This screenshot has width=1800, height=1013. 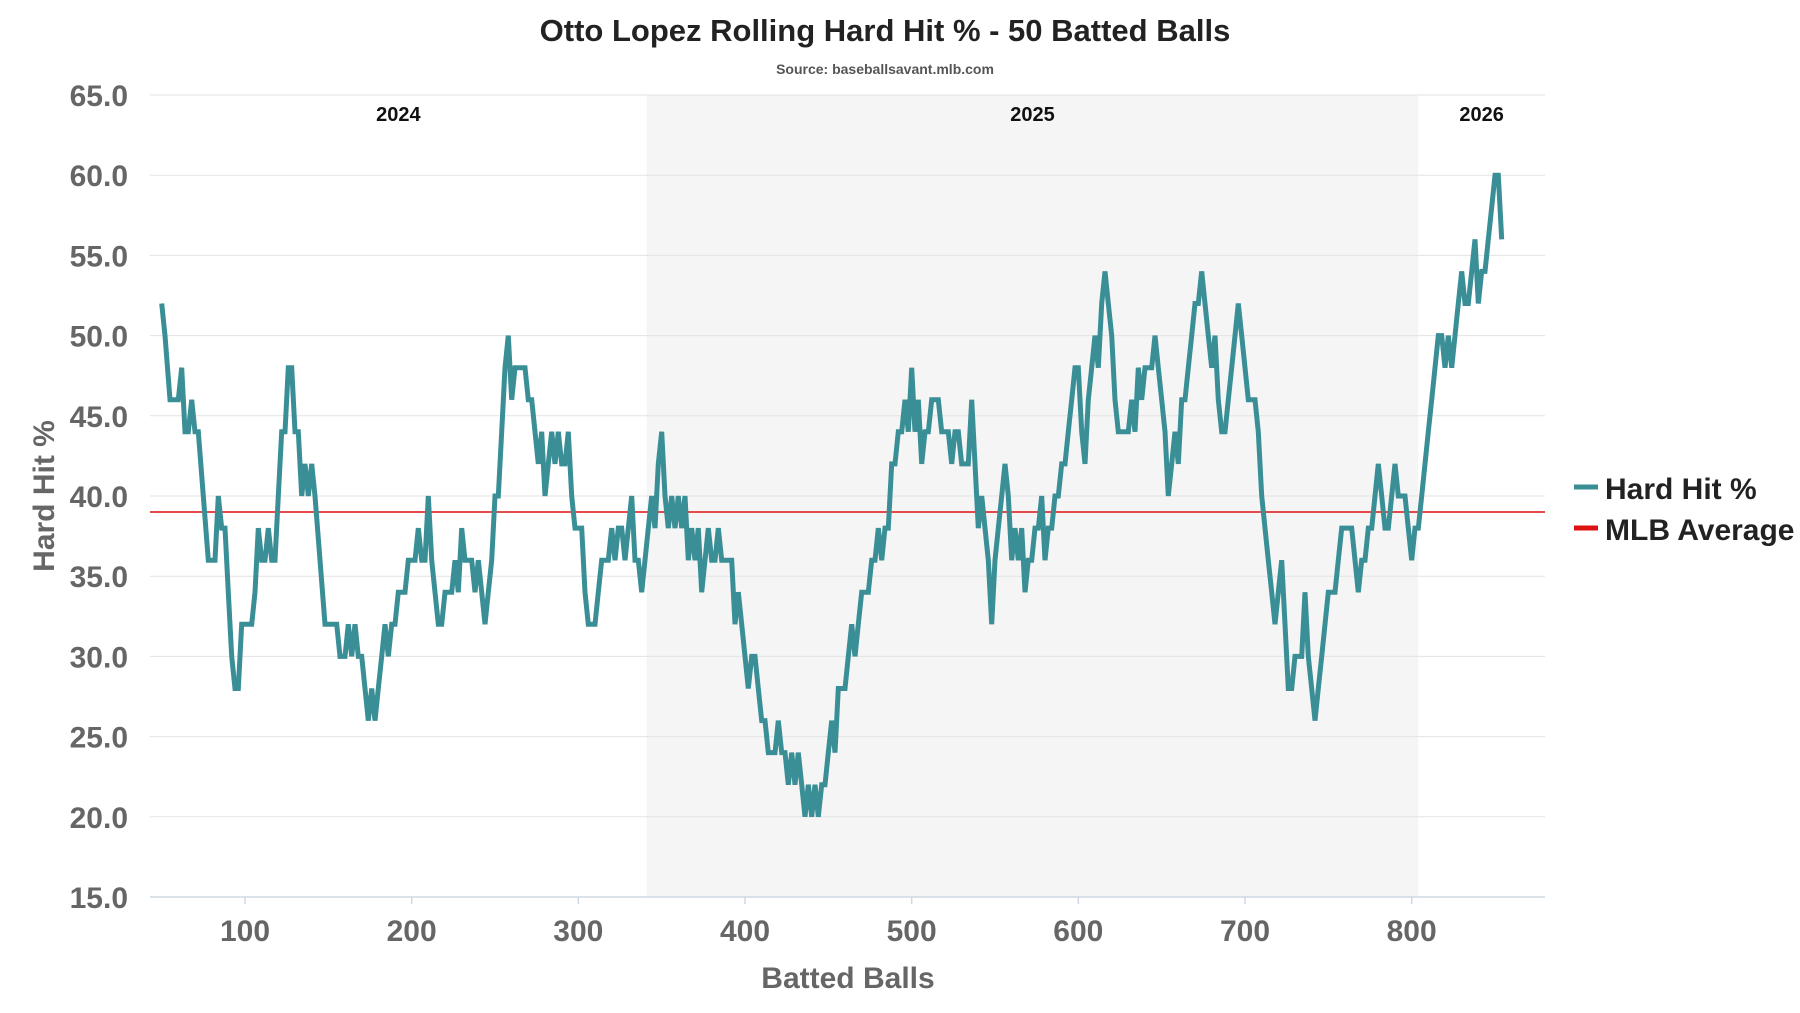 What do you see at coordinates (1078, 931) in the screenshot?
I see `x-tick-label: 600` at bounding box center [1078, 931].